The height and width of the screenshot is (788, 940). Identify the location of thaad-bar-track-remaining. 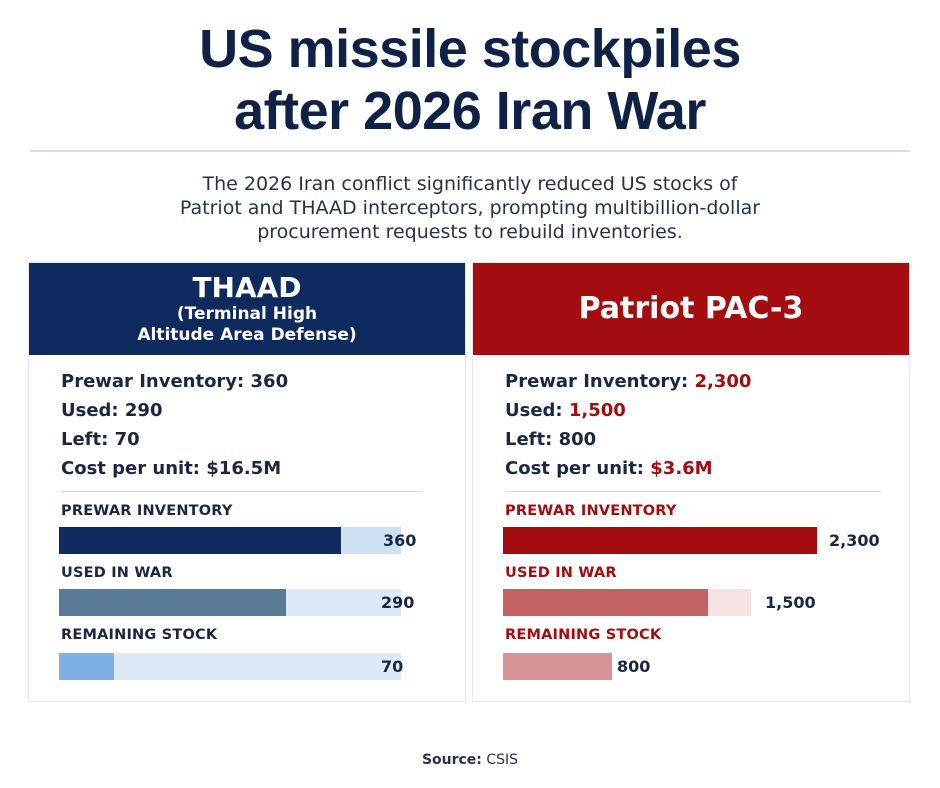
(230, 666).